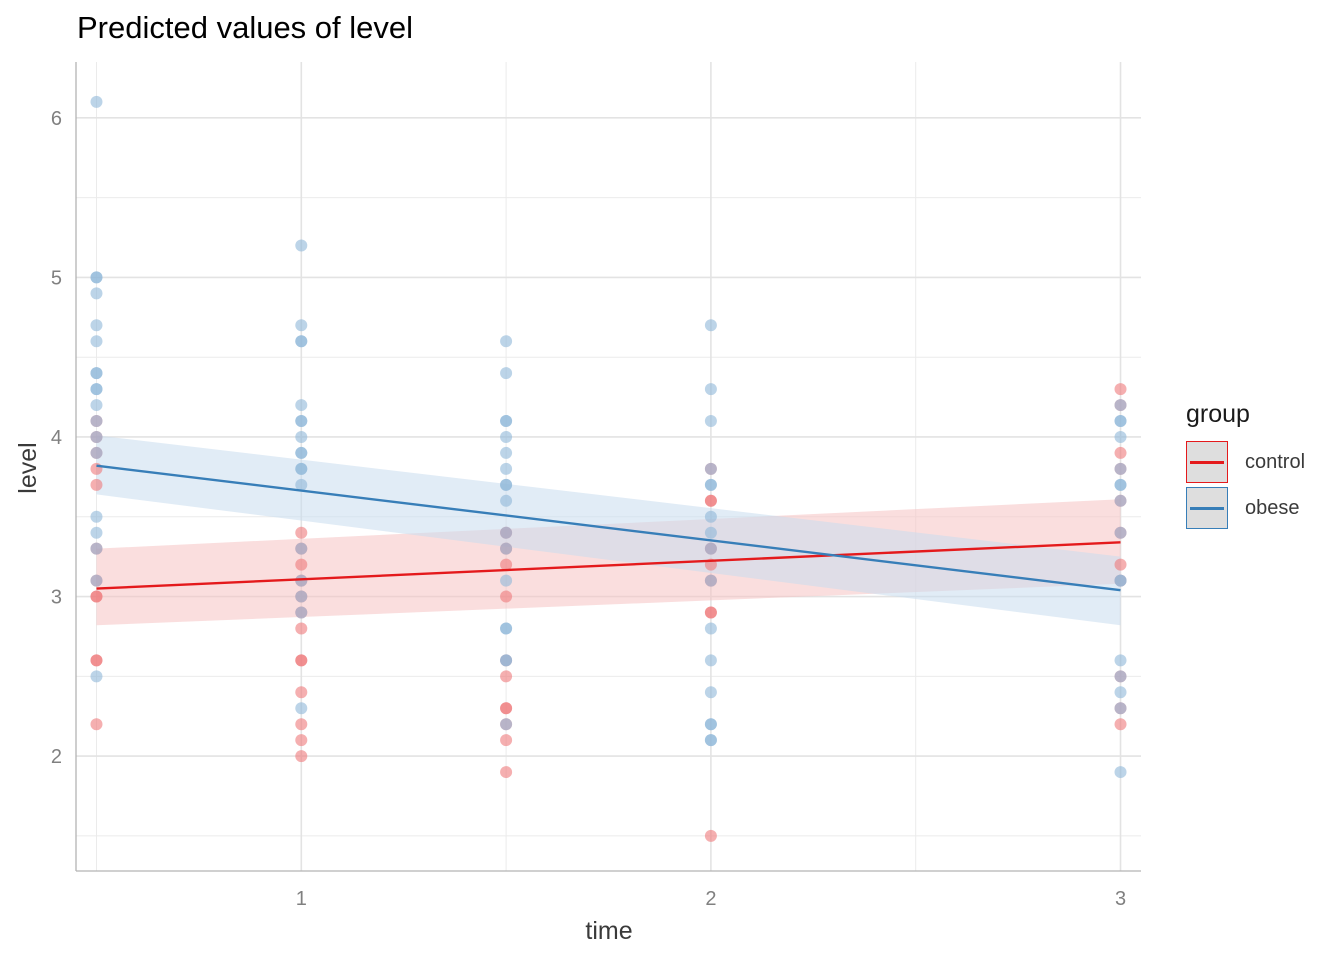 The height and width of the screenshot is (960, 1344). I want to click on x-tick-label: 3, so click(1120, 899).